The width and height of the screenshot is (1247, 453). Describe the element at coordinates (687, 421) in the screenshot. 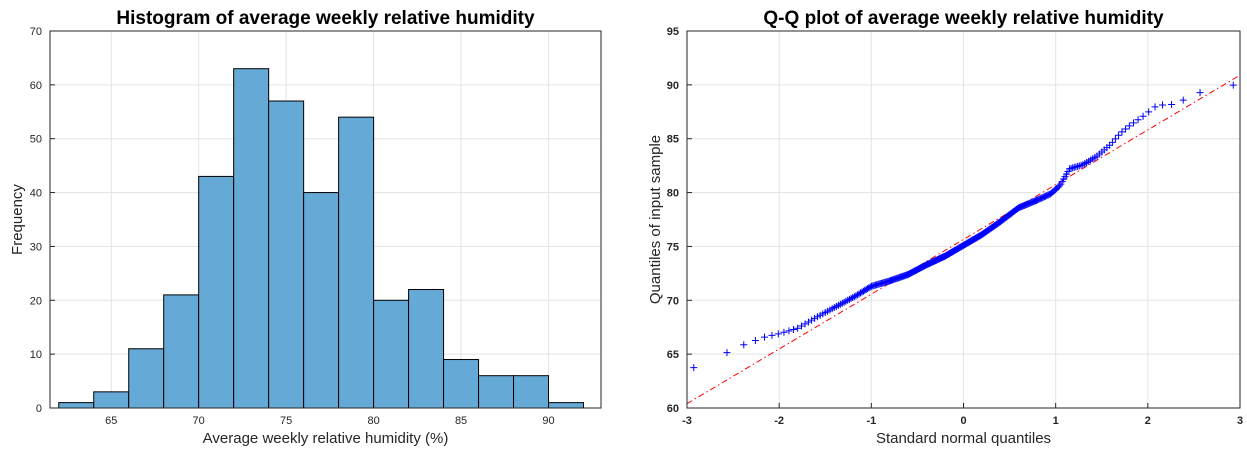

I see `qq-x-tick-label: -3` at that location.